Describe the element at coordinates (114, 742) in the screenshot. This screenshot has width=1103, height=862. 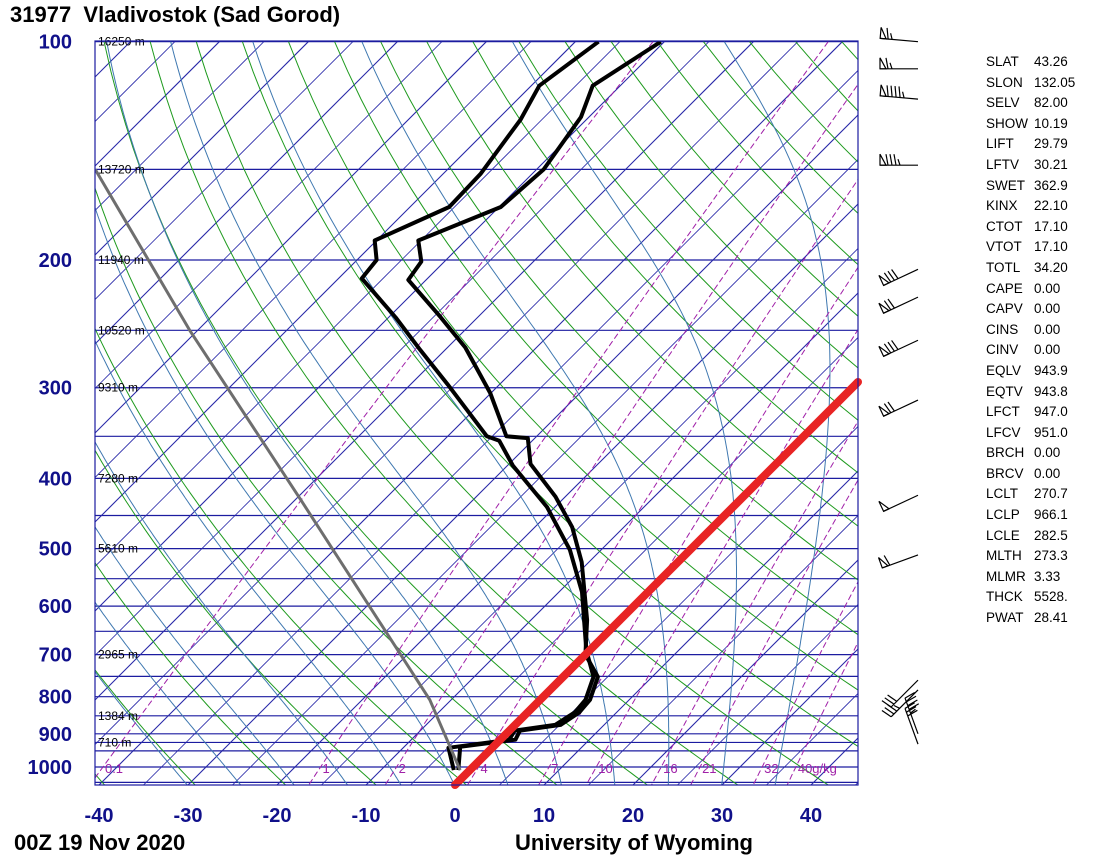
I see `height-label: 710 m` at that location.